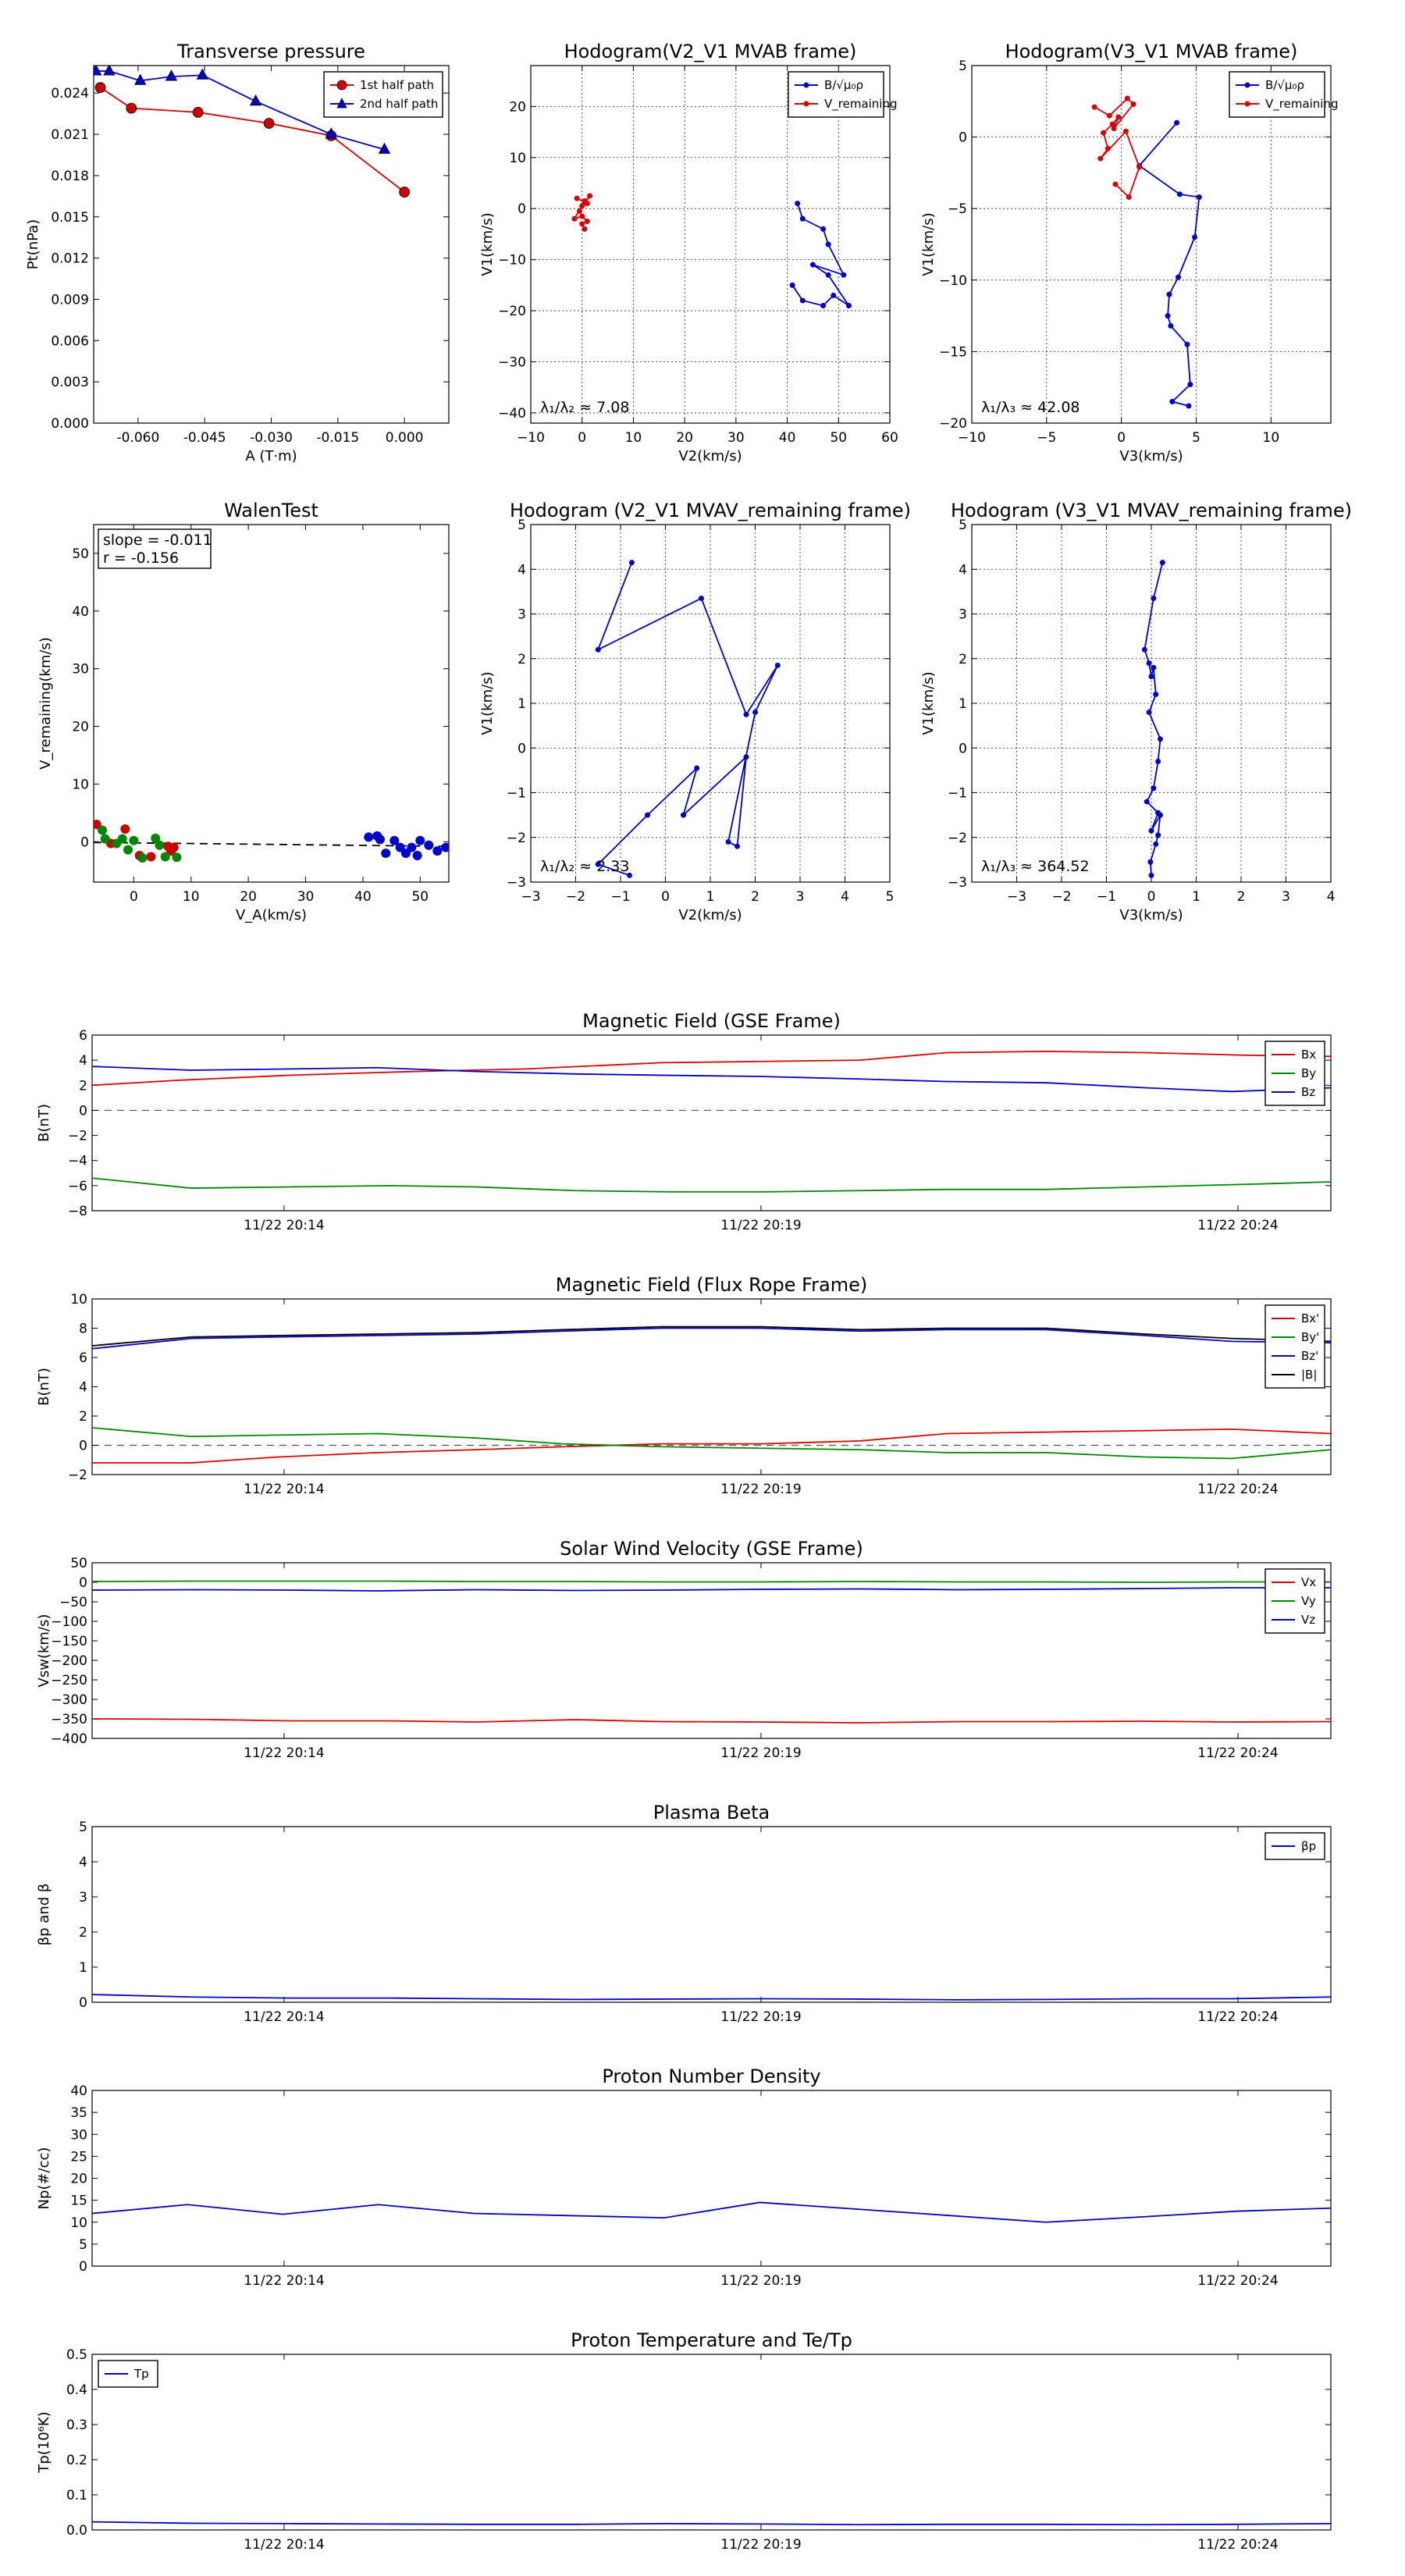 The width and height of the screenshot is (1405, 2576). I want to click on y-axis-label: βp and β, so click(44, 1915).